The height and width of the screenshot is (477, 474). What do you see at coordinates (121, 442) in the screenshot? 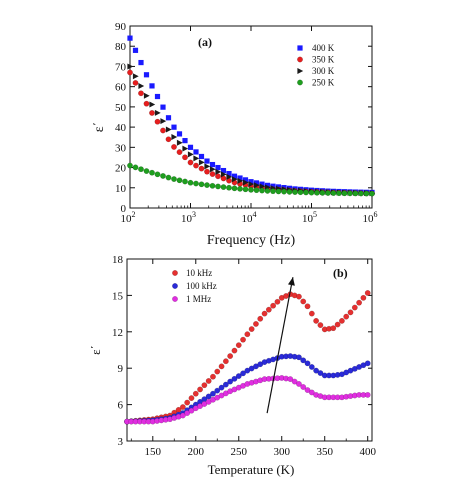
I see `panel-b-y-tick-label: 3` at bounding box center [121, 442].